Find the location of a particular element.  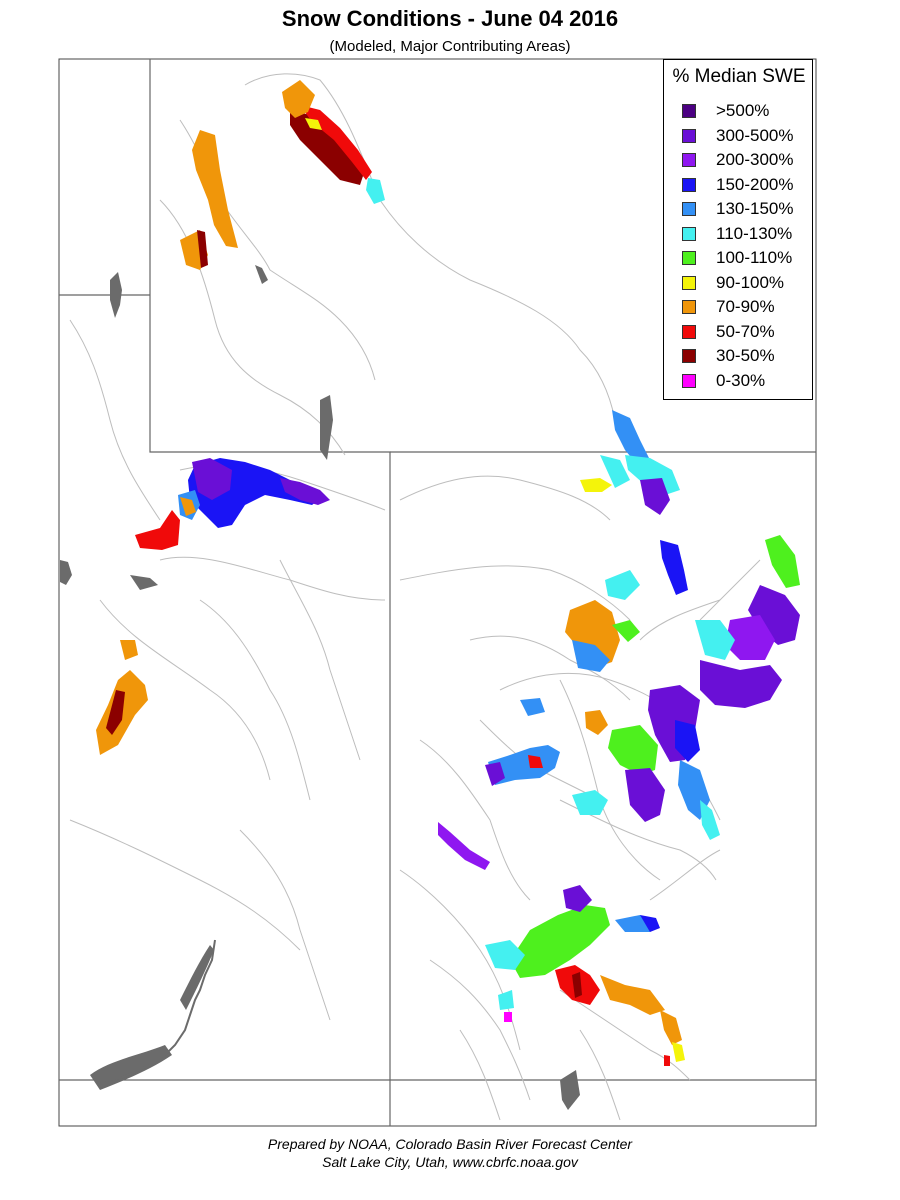

legend-label: 90-100% is located at coordinates (750, 282).